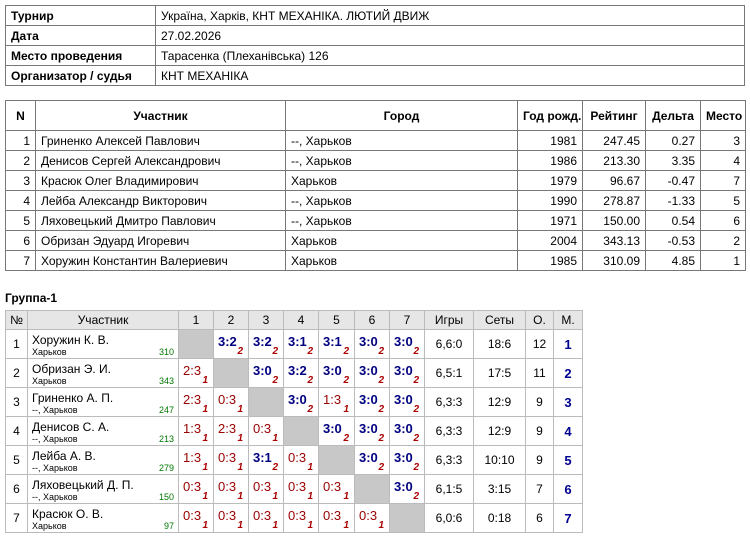  What do you see at coordinates (80, 15) in the screenshot?
I see `info-label: Турнир` at bounding box center [80, 15].